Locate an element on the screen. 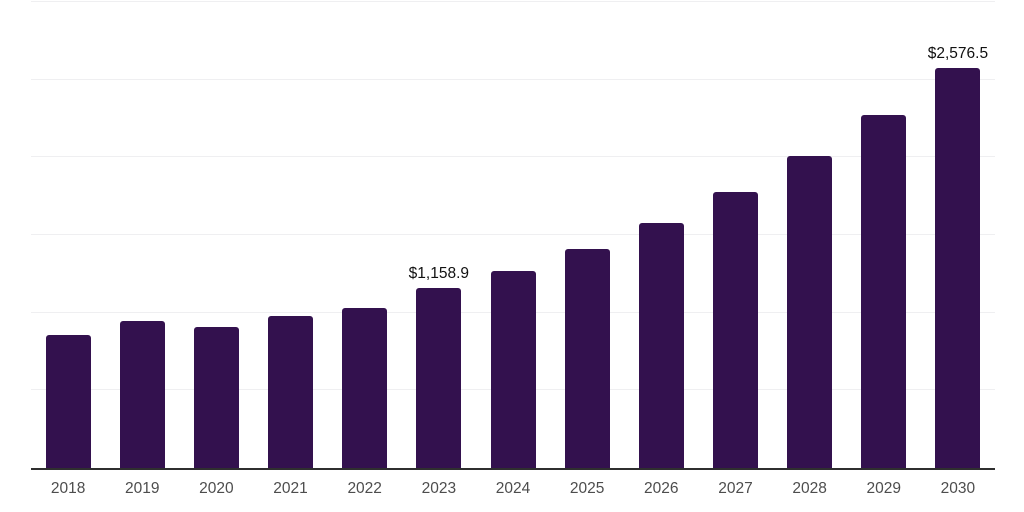  x-tick-label-2019: 2019 is located at coordinates (142, 488).